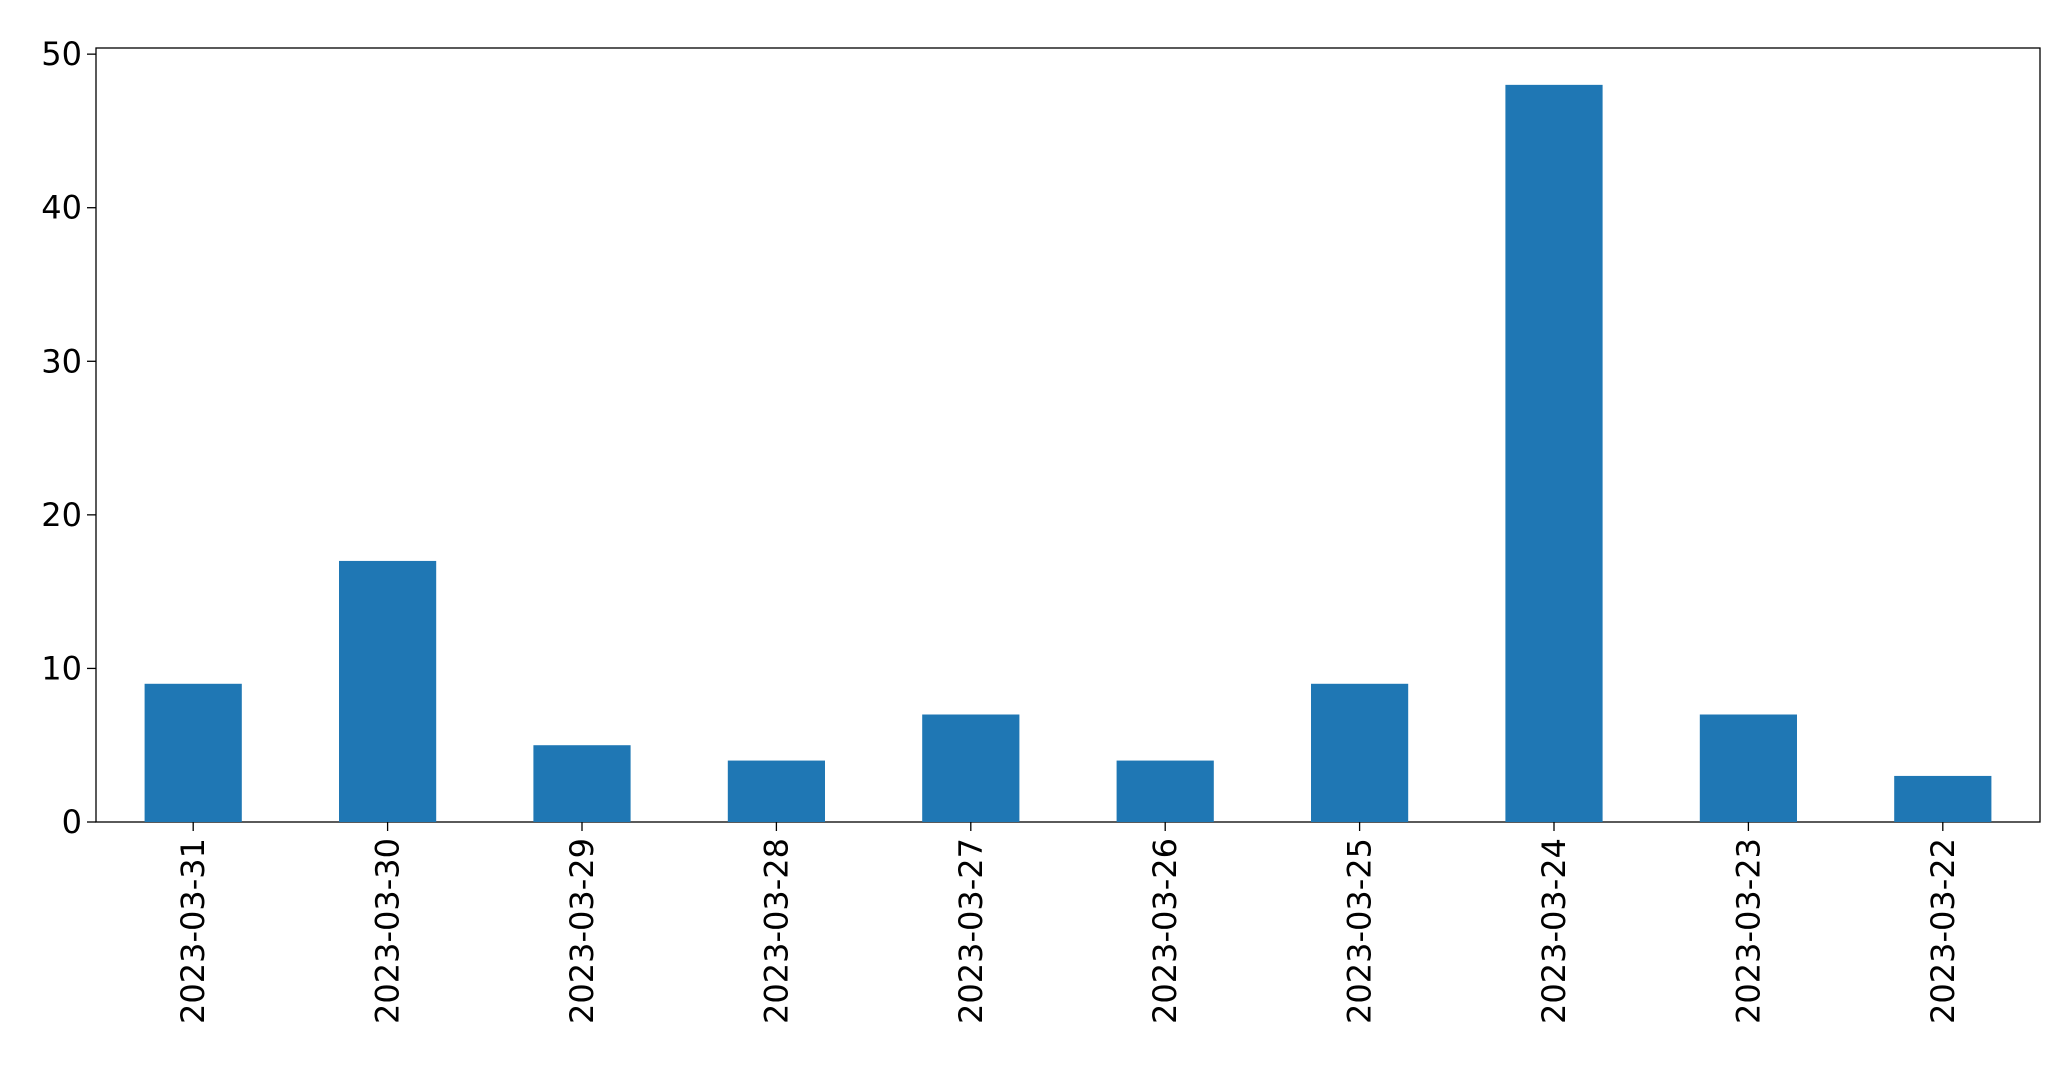  Describe the element at coordinates (388, 931) in the screenshot. I see `x-tick-label: 2023-03-30` at that location.